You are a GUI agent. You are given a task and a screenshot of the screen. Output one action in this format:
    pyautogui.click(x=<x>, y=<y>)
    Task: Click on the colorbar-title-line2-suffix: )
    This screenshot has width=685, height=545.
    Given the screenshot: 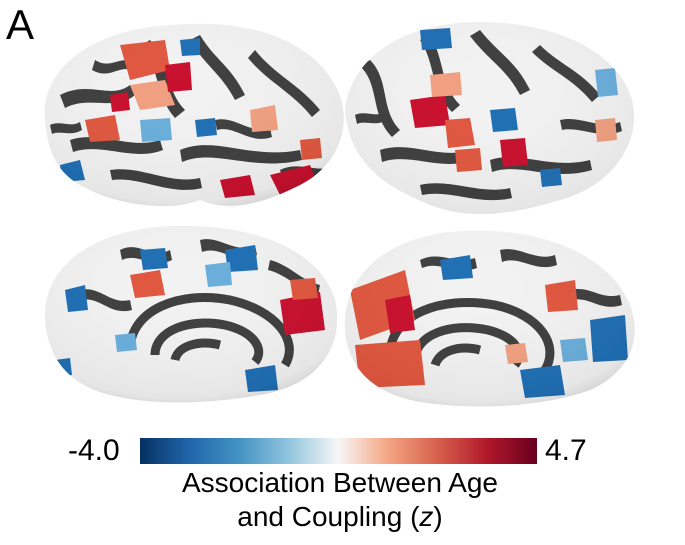 What is the action you would take?
    pyautogui.click(x=438, y=516)
    